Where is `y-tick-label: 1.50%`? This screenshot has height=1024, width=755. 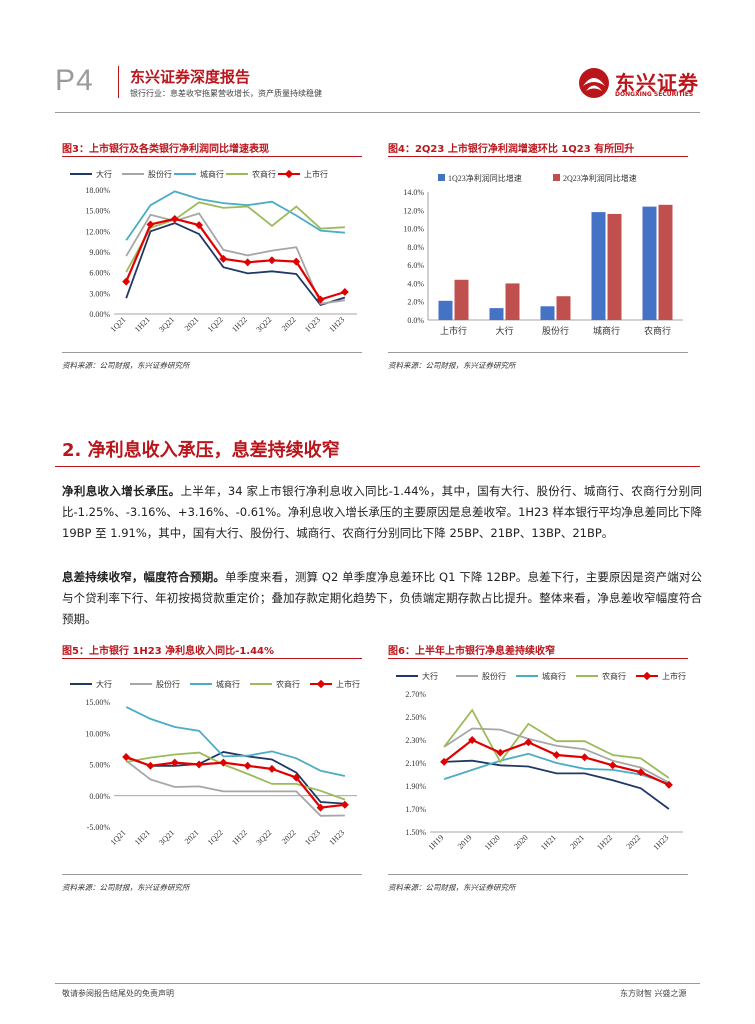 y-tick-label: 1.50% is located at coordinates (415, 832).